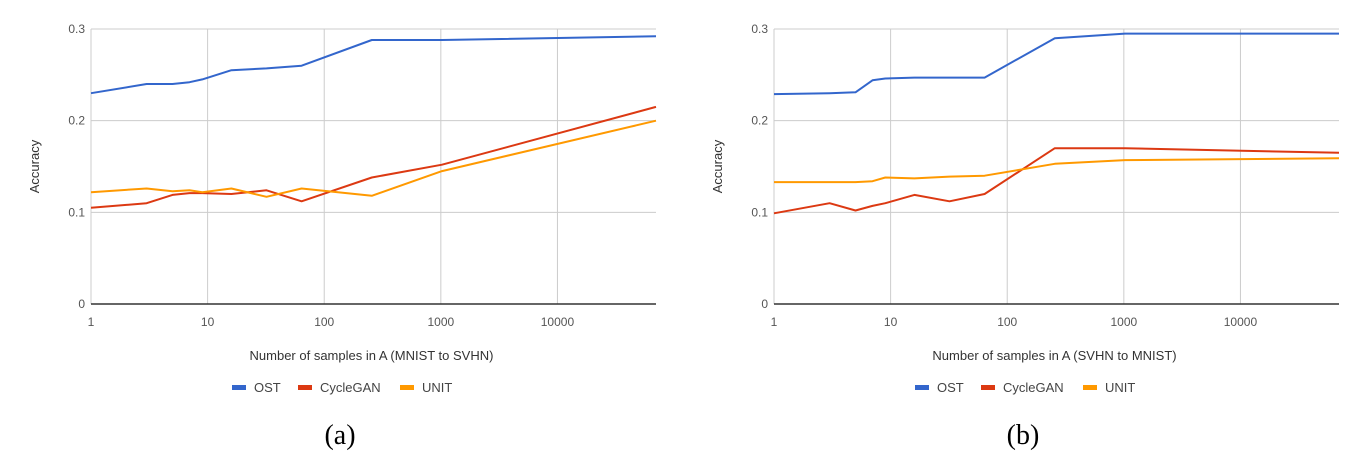  What do you see at coordinates (1023, 435) in the screenshot?
I see `caption-b: (b)` at bounding box center [1023, 435].